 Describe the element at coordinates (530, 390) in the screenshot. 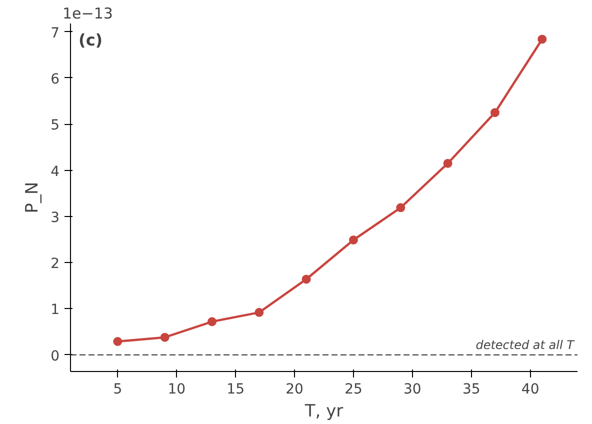

I see `x-tick-label: 40` at that location.